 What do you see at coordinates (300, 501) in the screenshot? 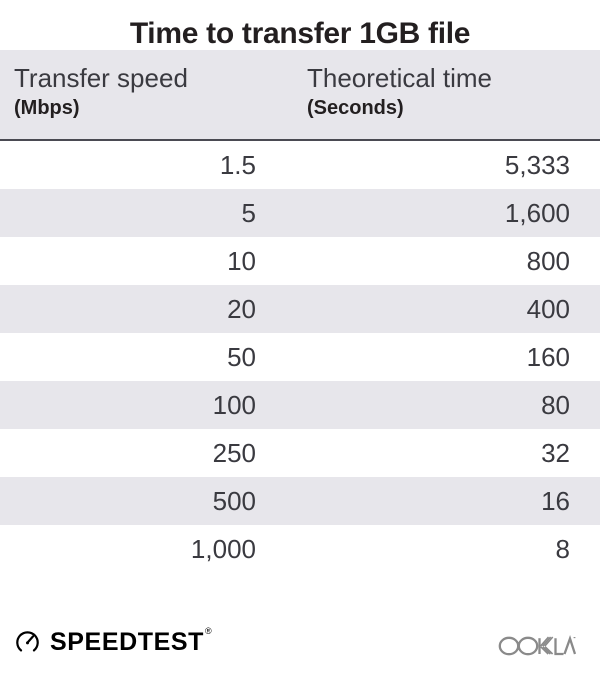
I see `table-row: 500 16` at bounding box center [300, 501].